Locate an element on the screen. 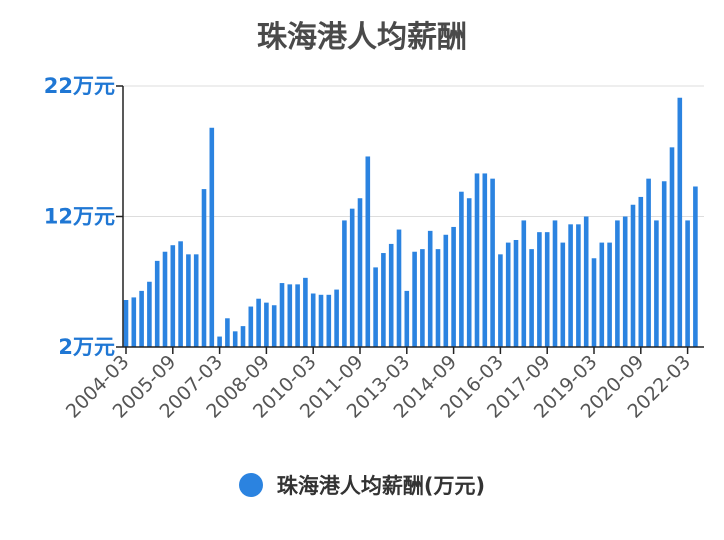 The width and height of the screenshot is (724, 540). legend: 珠海港人均薪酬(万元) is located at coordinates (362, 485).